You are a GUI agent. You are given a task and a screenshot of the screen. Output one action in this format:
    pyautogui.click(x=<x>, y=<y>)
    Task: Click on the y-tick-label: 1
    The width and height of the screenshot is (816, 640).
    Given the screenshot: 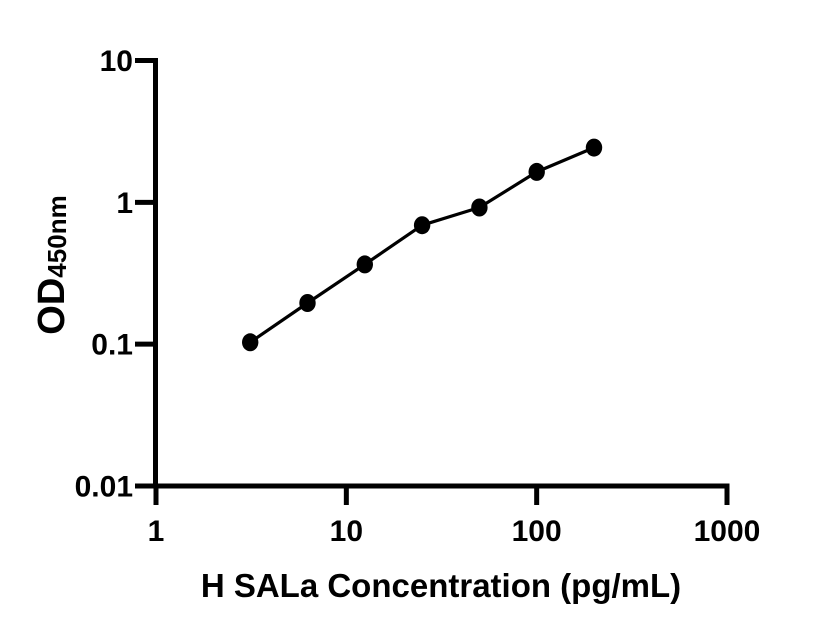 What is the action you would take?
    pyautogui.click(x=124, y=203)
    